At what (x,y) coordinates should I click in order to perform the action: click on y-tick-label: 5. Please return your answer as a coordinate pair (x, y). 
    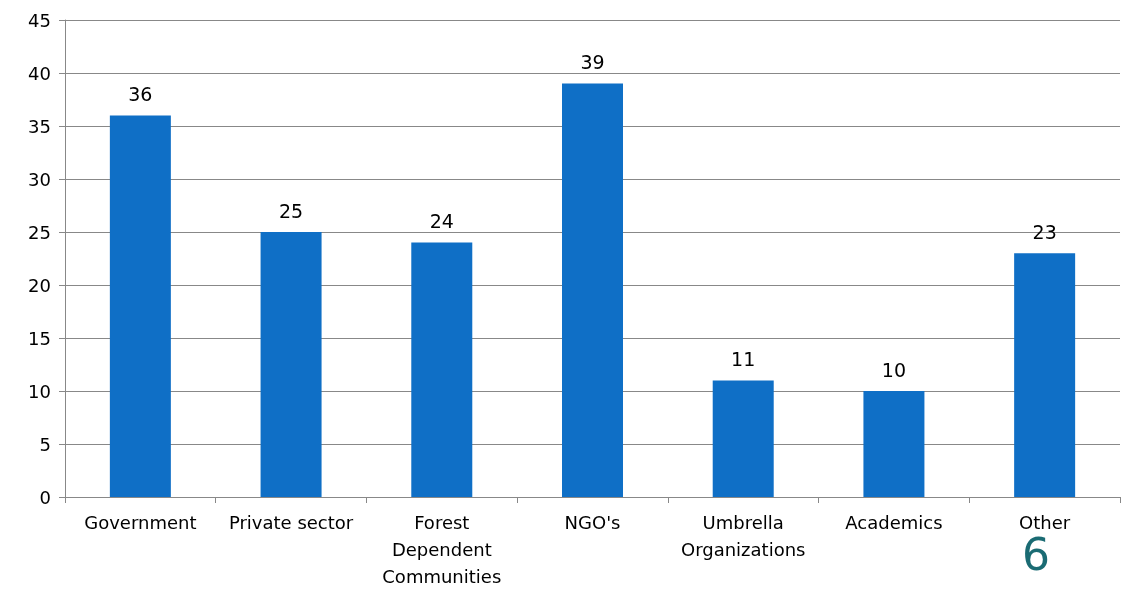
    Looking at the image, I should click on (45, 444).